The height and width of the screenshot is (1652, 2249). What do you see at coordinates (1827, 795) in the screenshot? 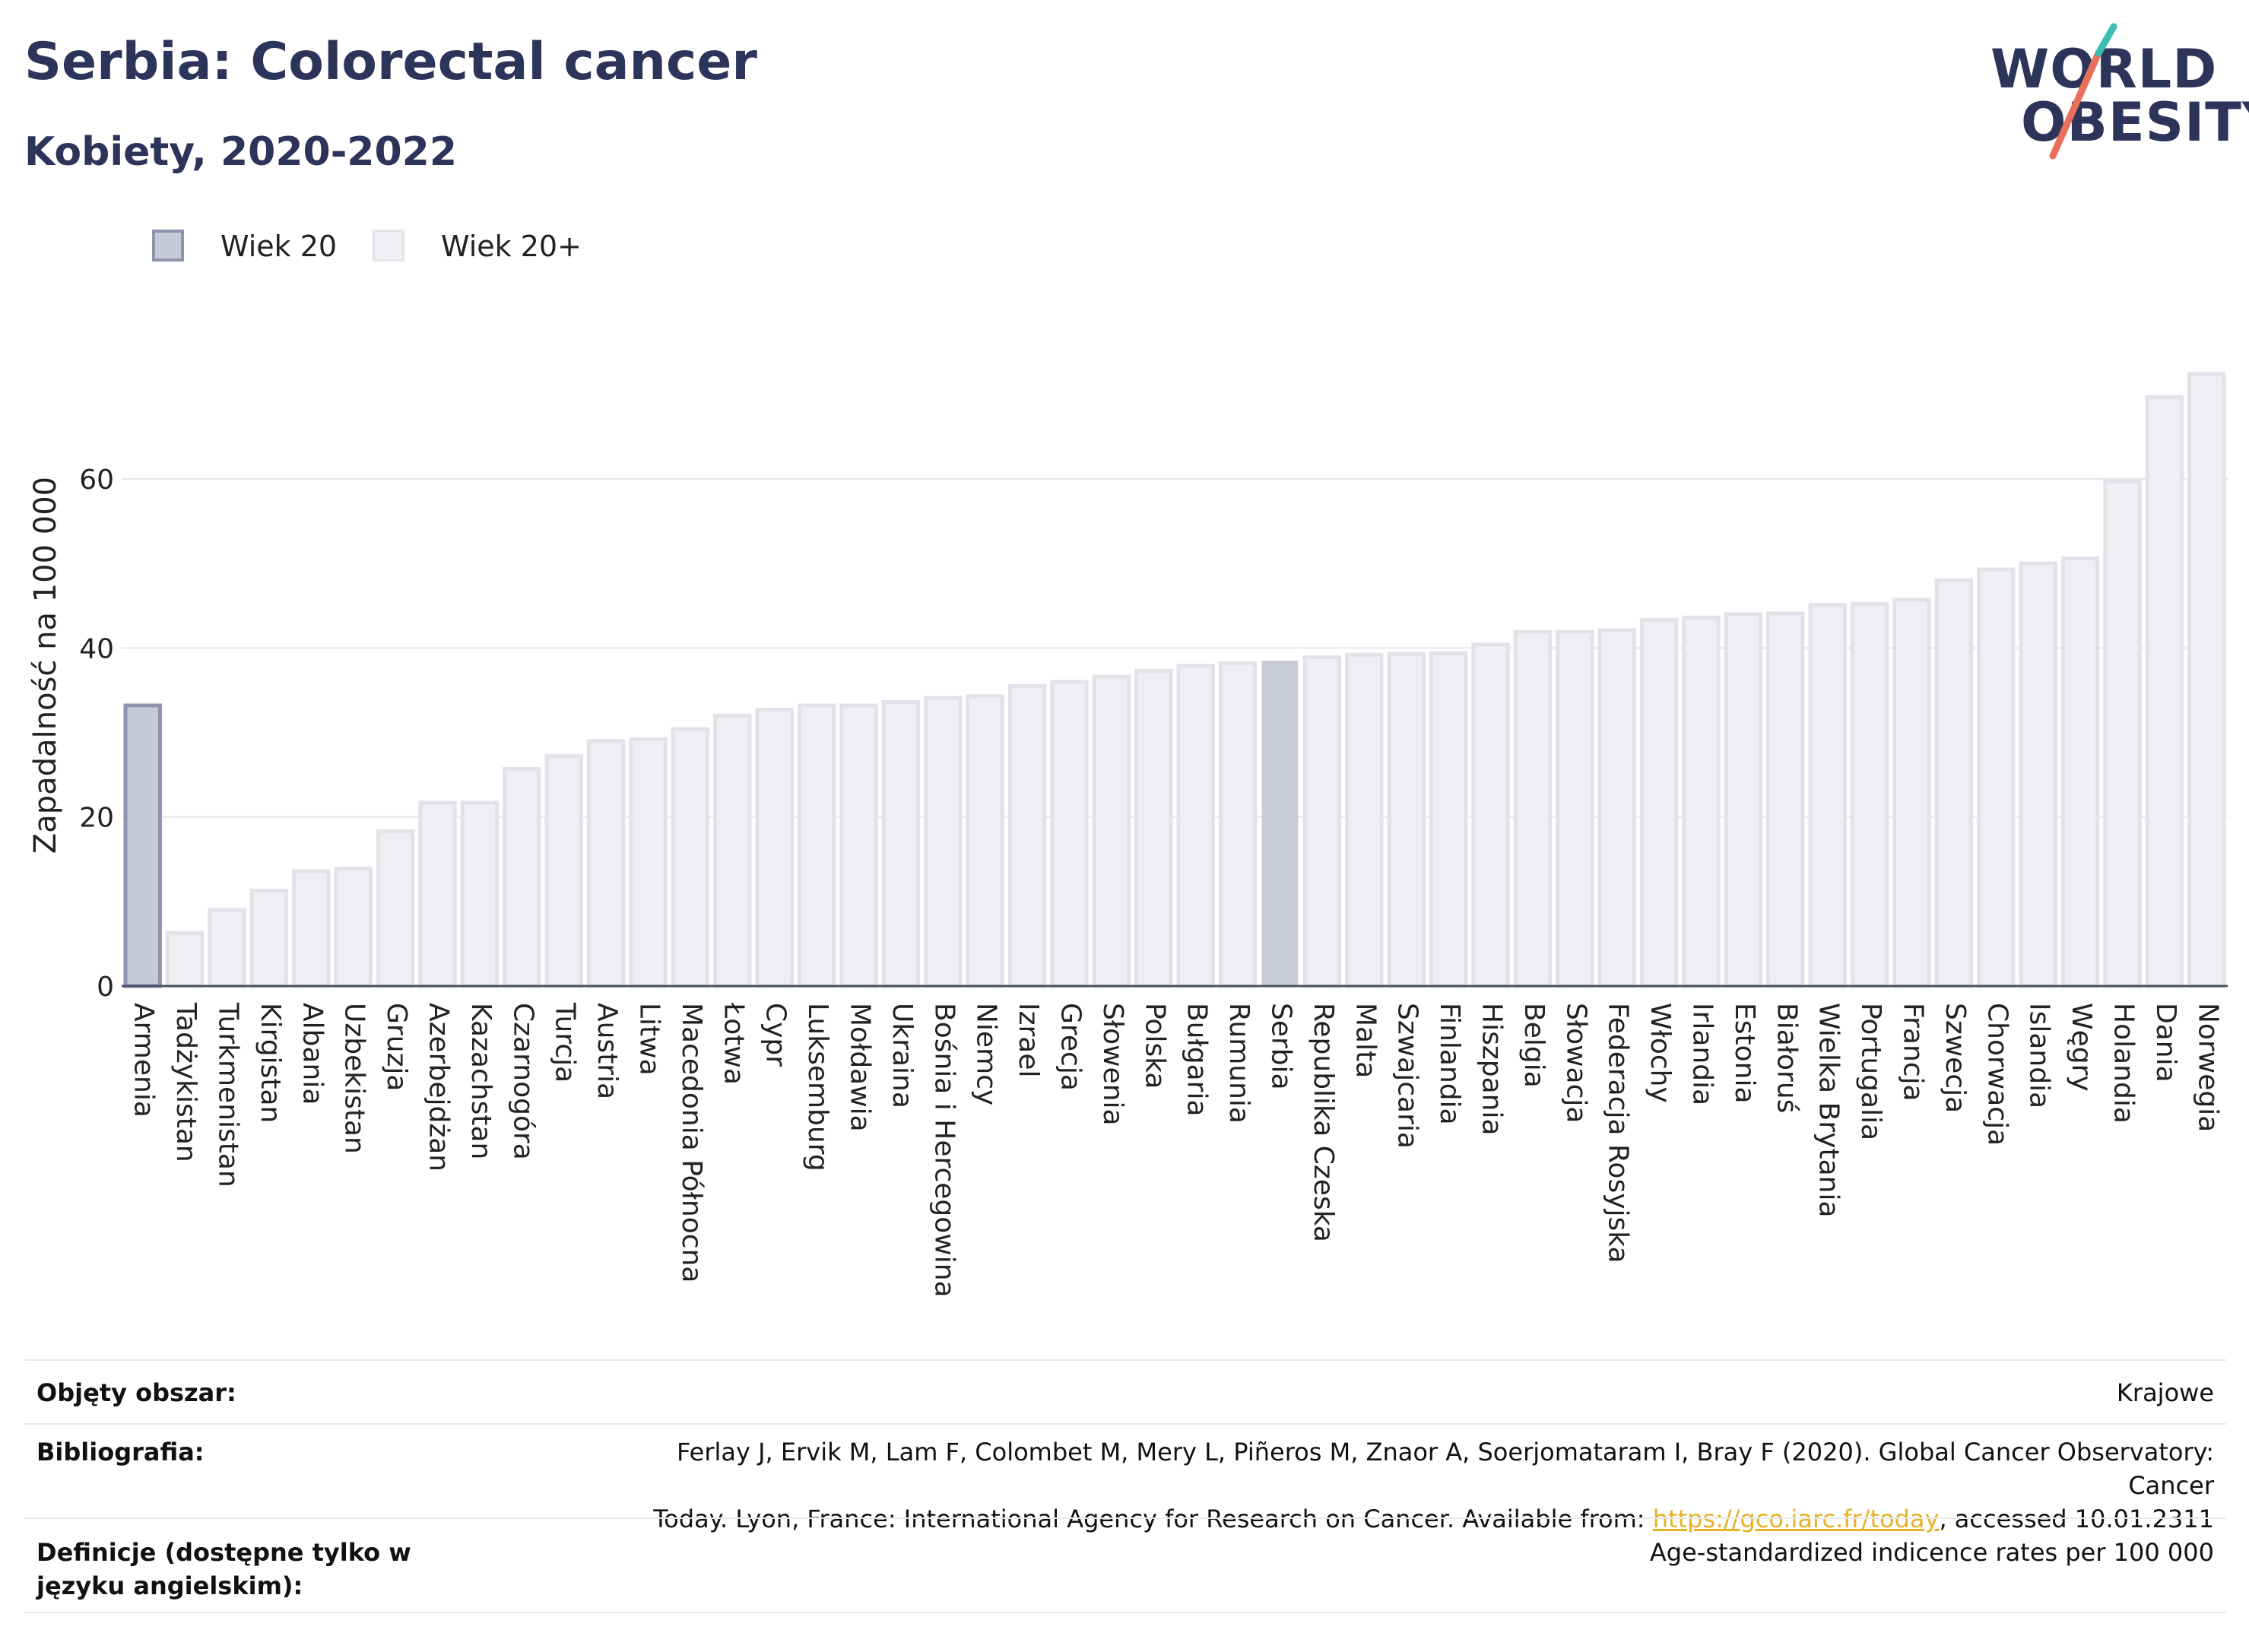
I see `bar-wielka-brytania` at bounding box center [1827, 795].